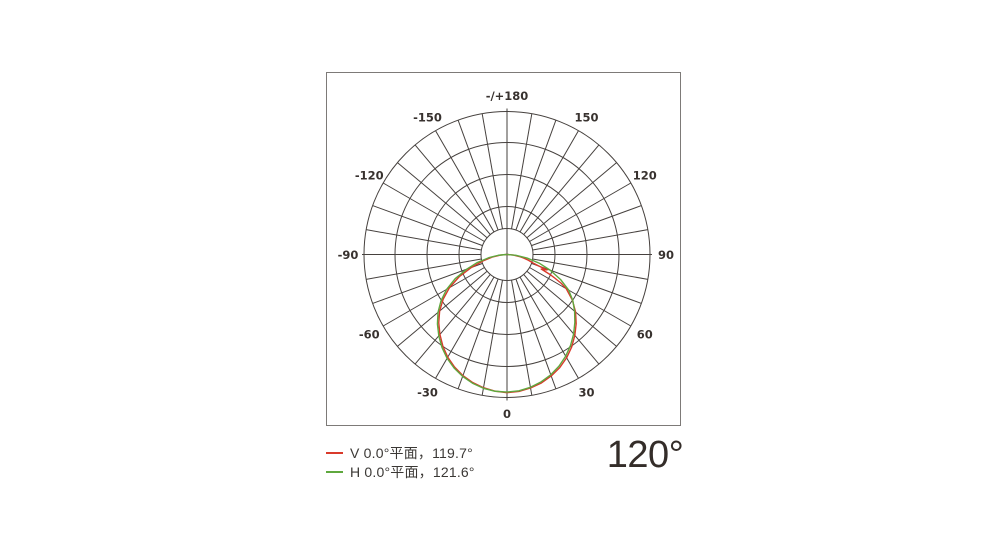 This screenshot has height=550, width=1005. I want to click on angle-tick-label: 90, so click(666, 255).